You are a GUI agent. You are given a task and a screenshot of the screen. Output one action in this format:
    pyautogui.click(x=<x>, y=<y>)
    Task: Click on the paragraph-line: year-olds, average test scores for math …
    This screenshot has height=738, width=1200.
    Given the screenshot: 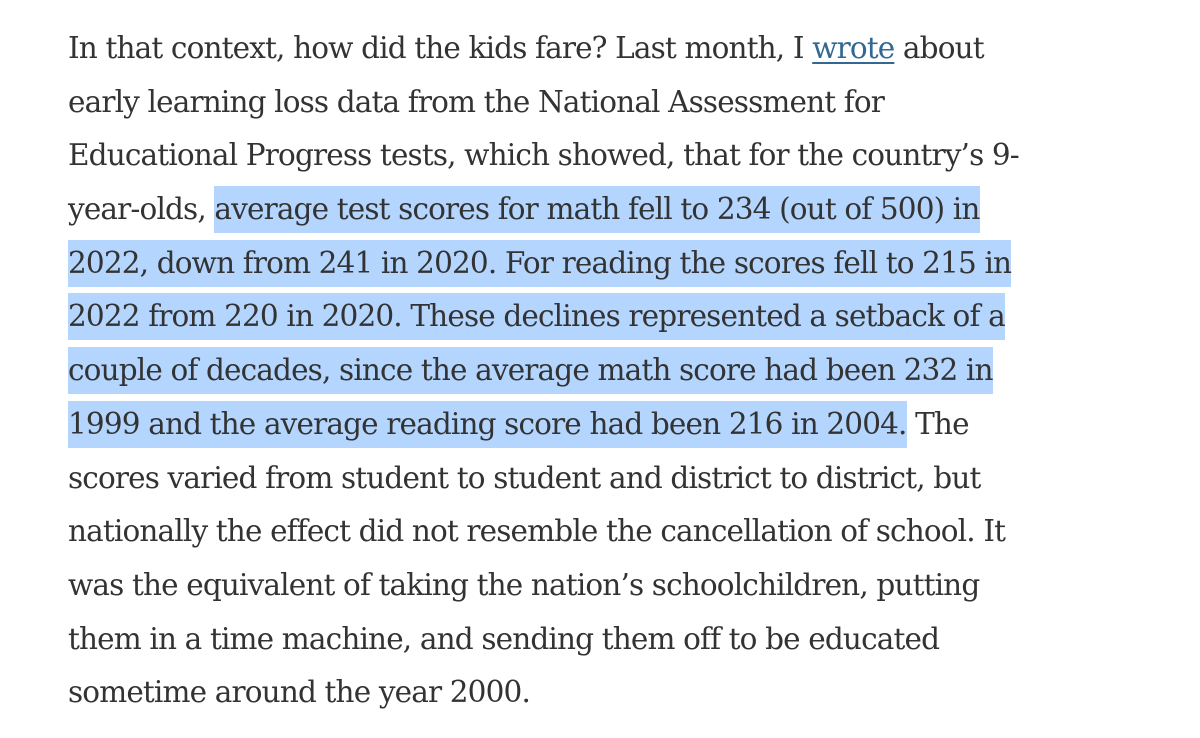 What is the action you would take?
    pyautogui.click(x=623, y=210)
    